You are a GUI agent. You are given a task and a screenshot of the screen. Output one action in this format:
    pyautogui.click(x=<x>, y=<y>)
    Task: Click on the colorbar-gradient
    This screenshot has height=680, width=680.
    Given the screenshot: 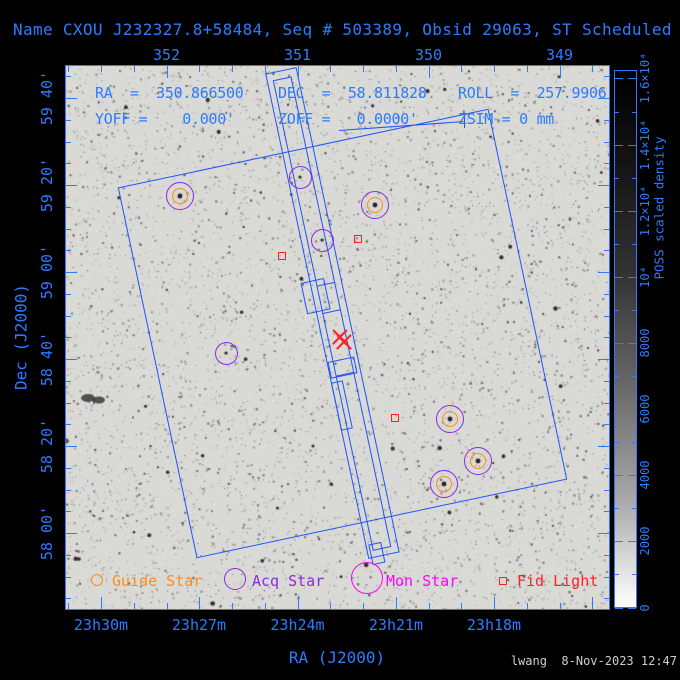 What is the action you would take?
    pyautogui.click(x=625, y=339)
    